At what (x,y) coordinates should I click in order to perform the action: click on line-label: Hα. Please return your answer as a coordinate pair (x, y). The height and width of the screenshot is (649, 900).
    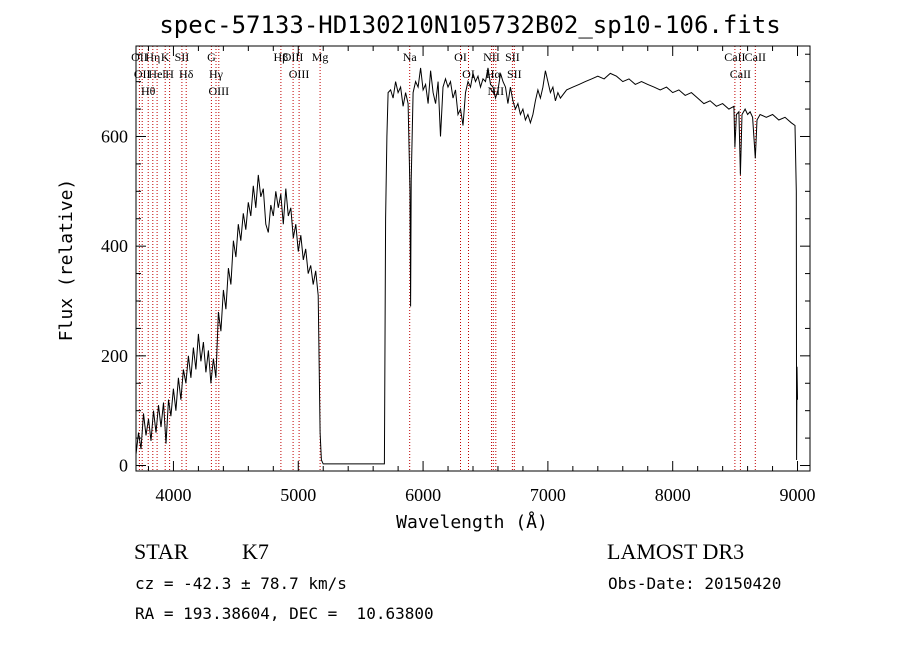
    Looking at the image, I should click on (494, 74).